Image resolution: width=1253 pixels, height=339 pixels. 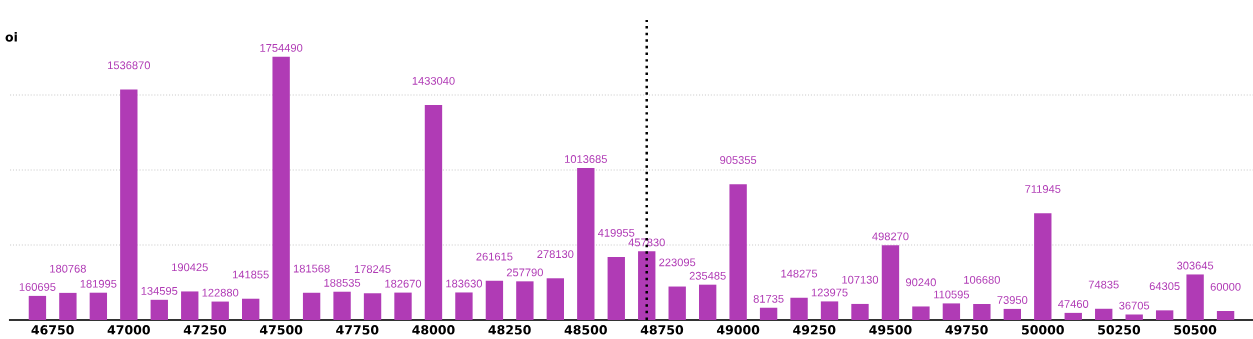 I want to click on x-tick-label: 49500, so click(x=890, y=330).